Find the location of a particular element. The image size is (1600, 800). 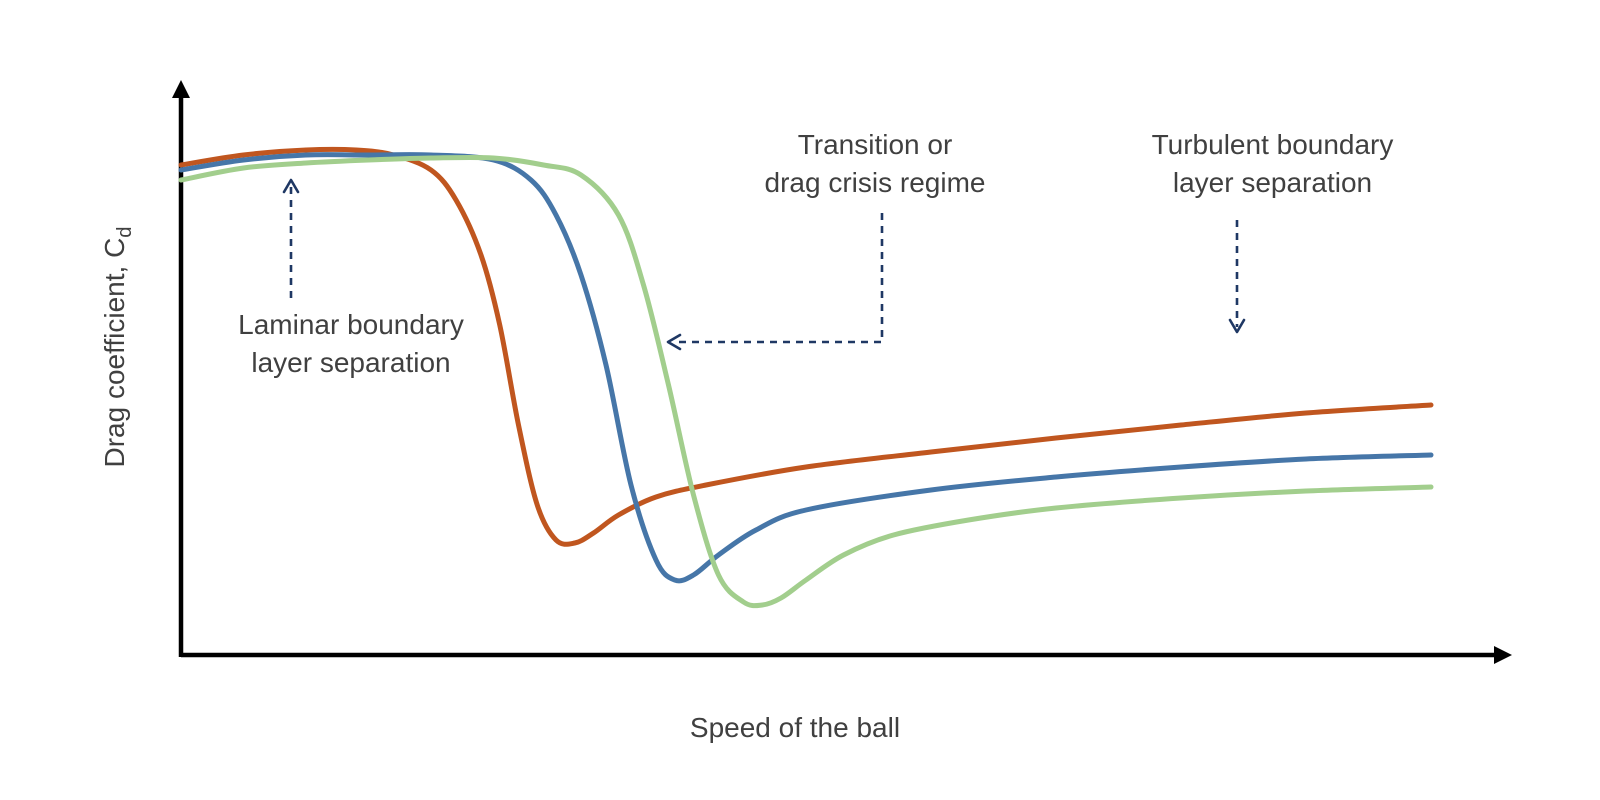

y-axis-label-main: Drag coefficient, C is located at coordinates (115, 352).